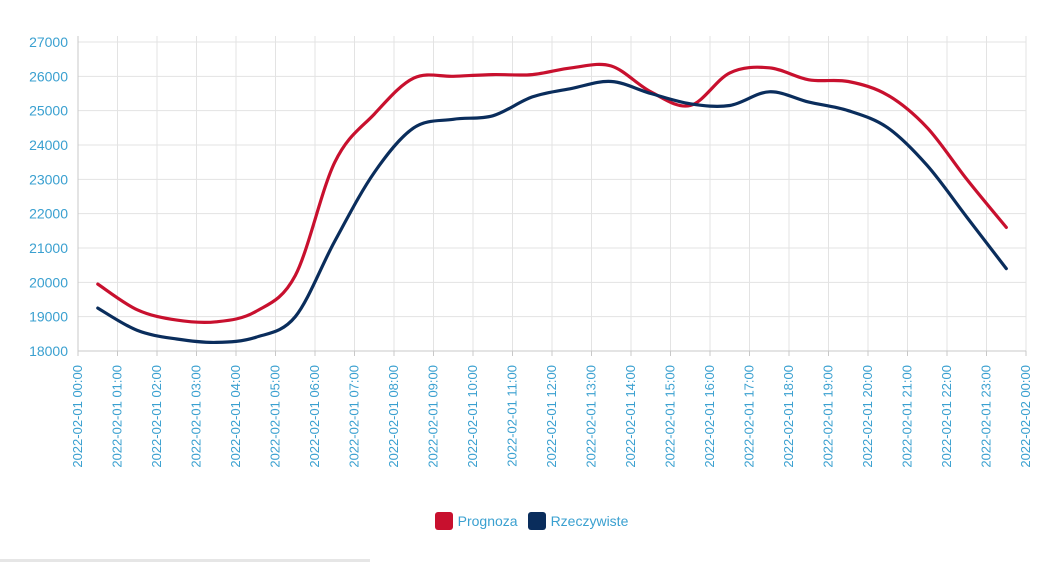  I want to click on legend-label-rzeczywiste: Rzeczywiste, so click(589, 521).